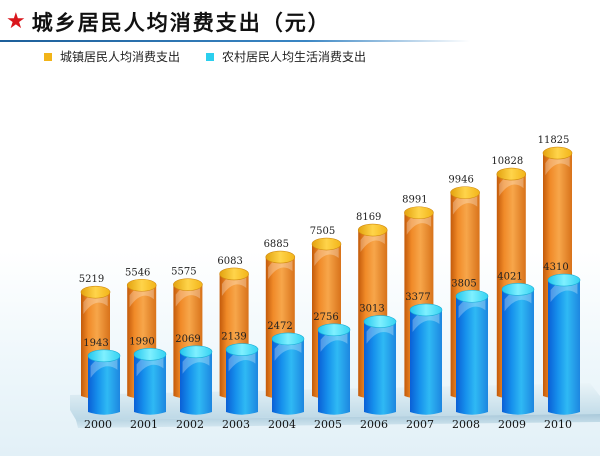  I want to click on legend-item-urban: 城镇居民人均消费支出, so click(112, 56).